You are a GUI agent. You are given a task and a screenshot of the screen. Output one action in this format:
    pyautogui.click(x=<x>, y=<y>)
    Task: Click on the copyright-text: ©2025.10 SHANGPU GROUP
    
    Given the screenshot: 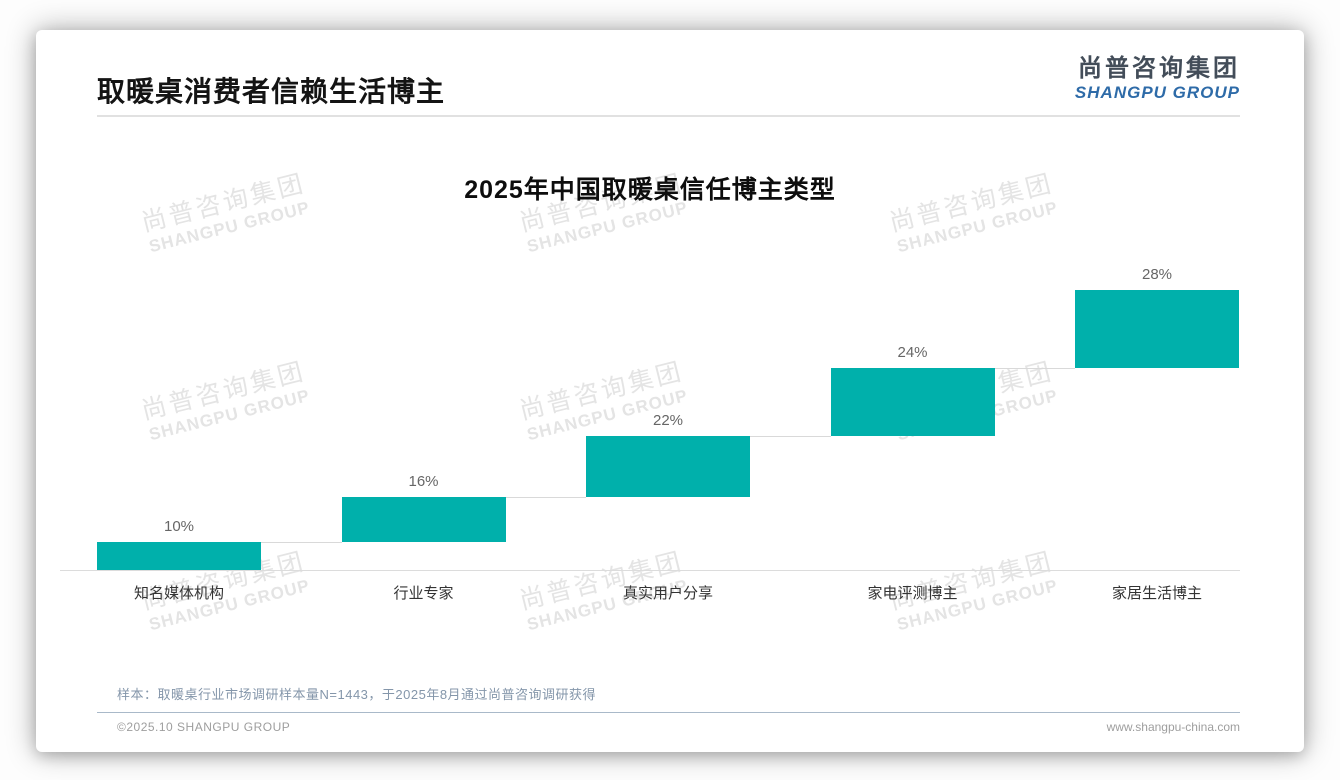 What is the action you would take?
    pyautogui.click(x=204, y=727)
    